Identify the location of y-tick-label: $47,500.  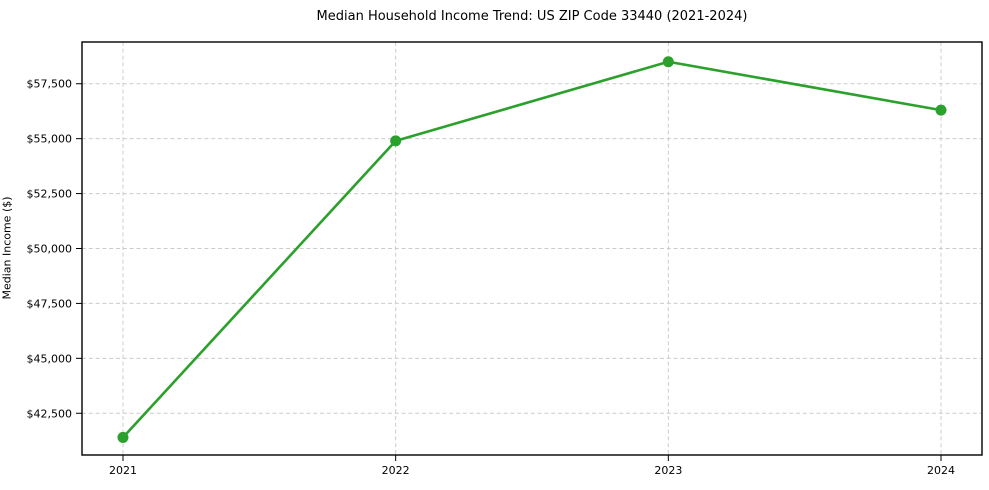
(50, 303).